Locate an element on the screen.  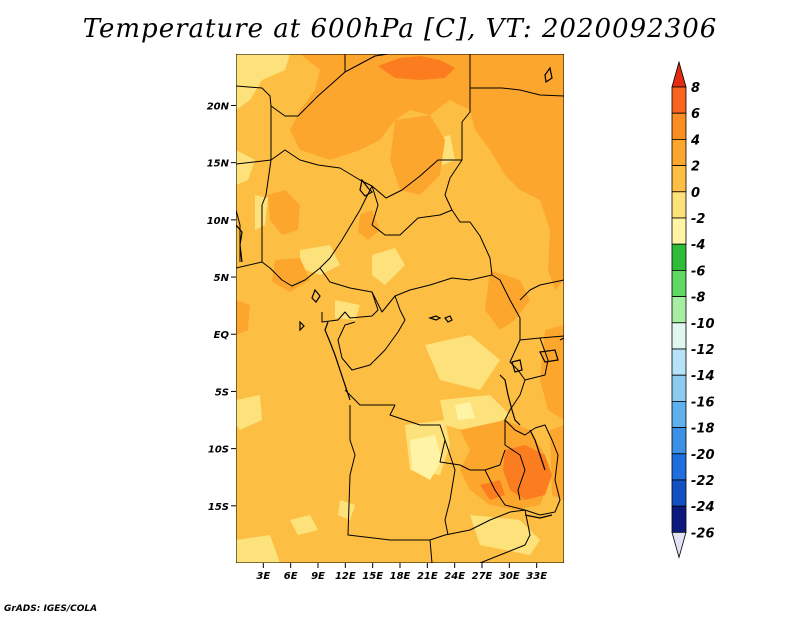
temperature-band-m4-m2 is located at coordinates (442, 441).